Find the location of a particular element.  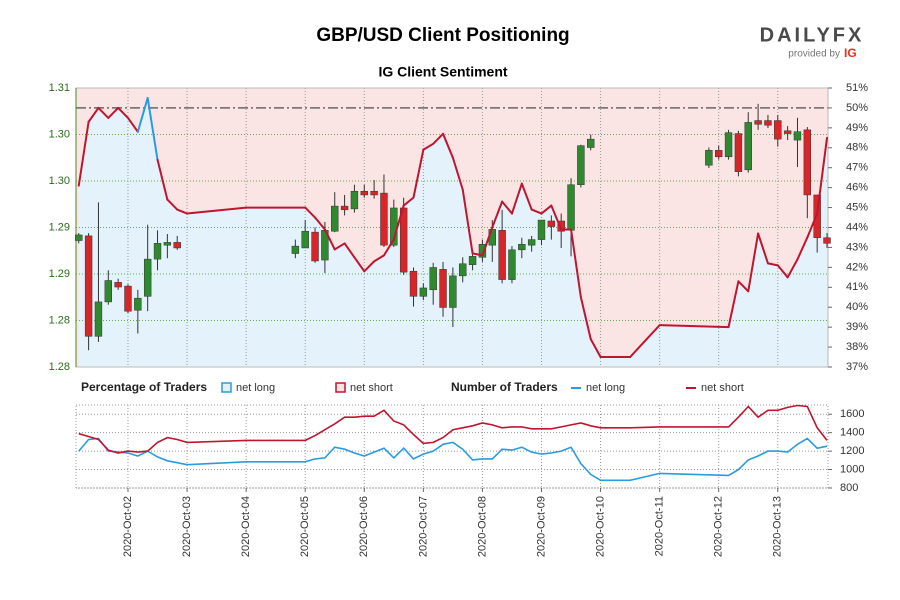

y2-tick-label: 46% is located at coordinates (857, 188).